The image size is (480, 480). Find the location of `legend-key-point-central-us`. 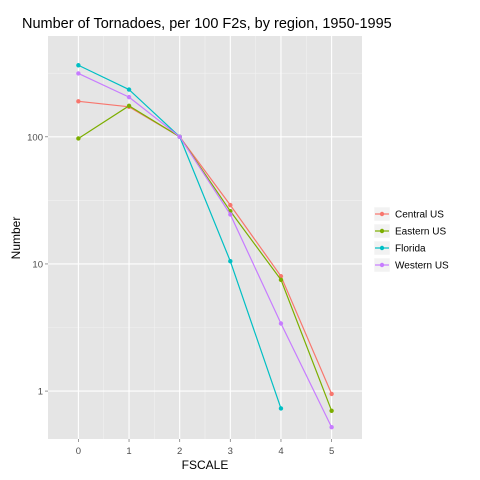

legend-key-point-central-us is located at coordinates (382, 214).